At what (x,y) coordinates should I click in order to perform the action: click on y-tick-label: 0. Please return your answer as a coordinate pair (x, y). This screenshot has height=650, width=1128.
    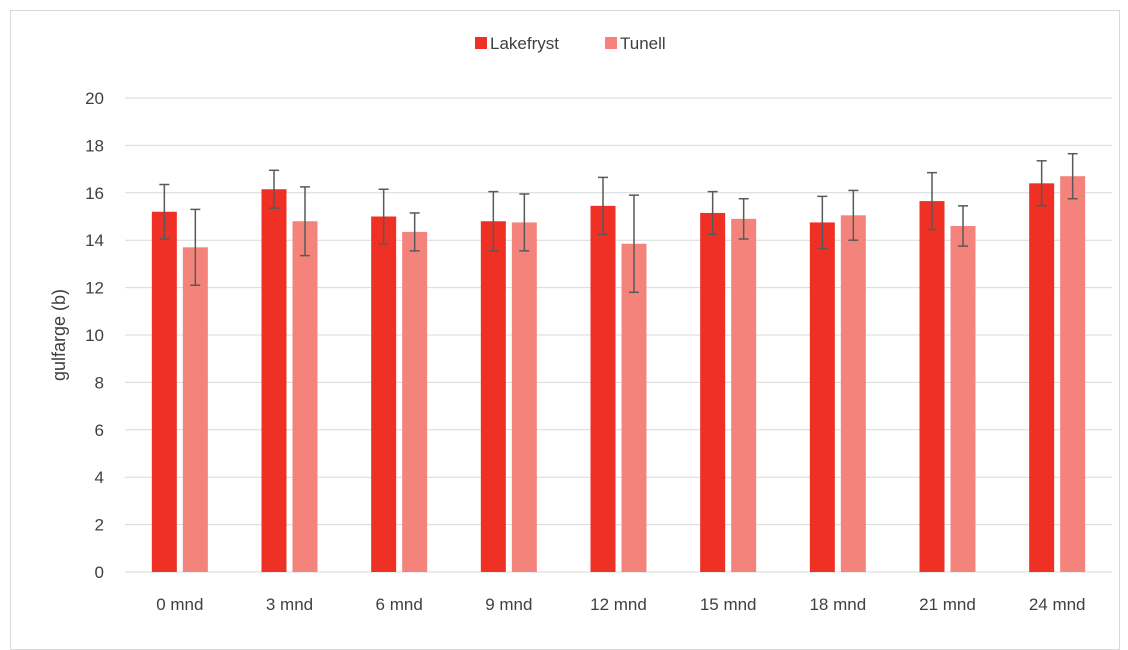
    Looking at the image, I should click on (99, 572).